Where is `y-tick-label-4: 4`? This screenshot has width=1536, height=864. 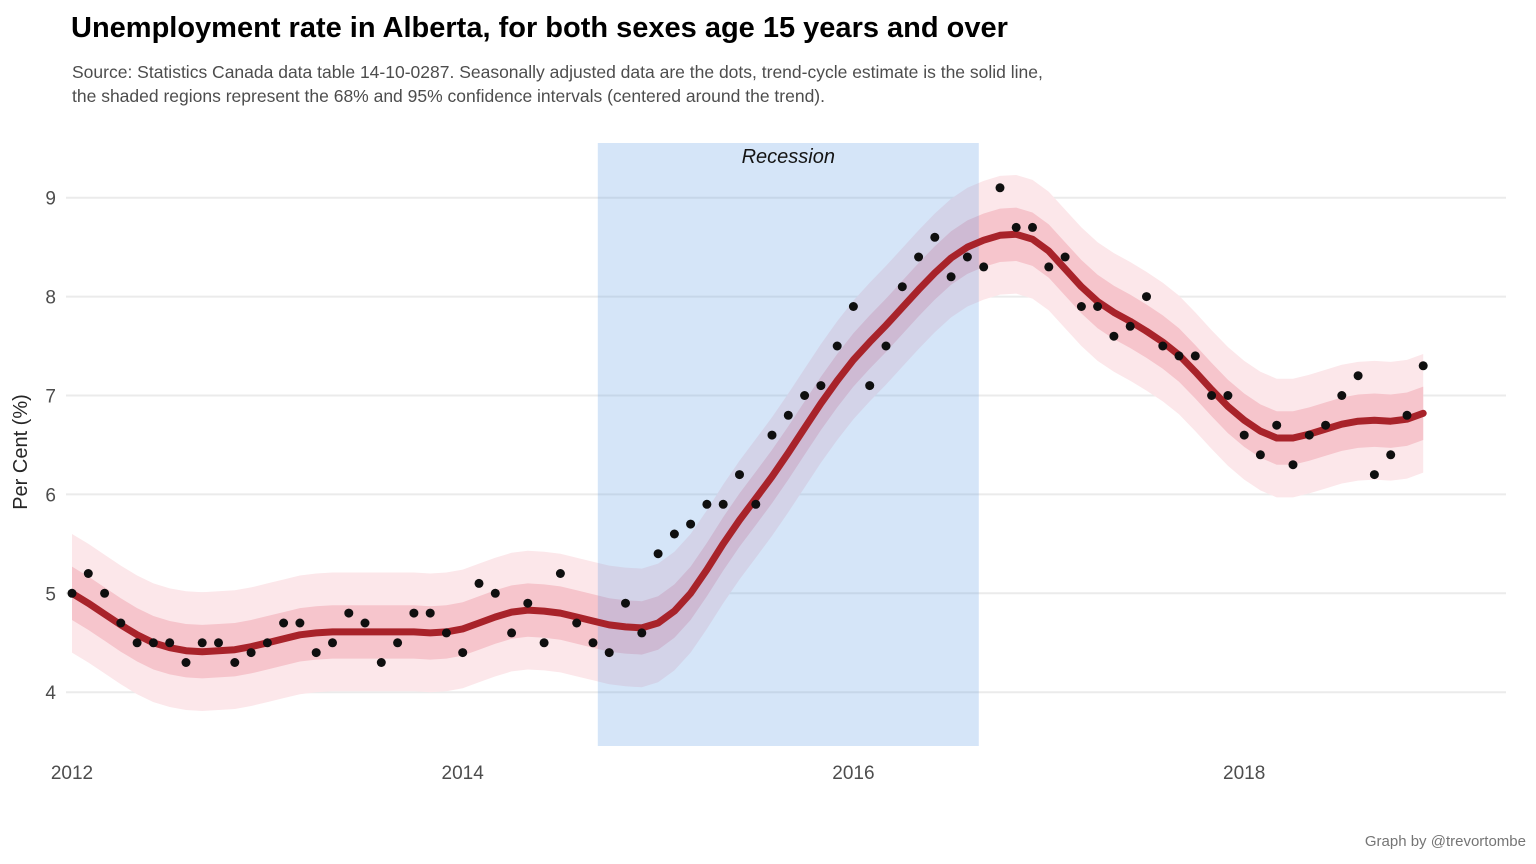
y-tick-label-4: 4 is located at coordinates (50, 693).